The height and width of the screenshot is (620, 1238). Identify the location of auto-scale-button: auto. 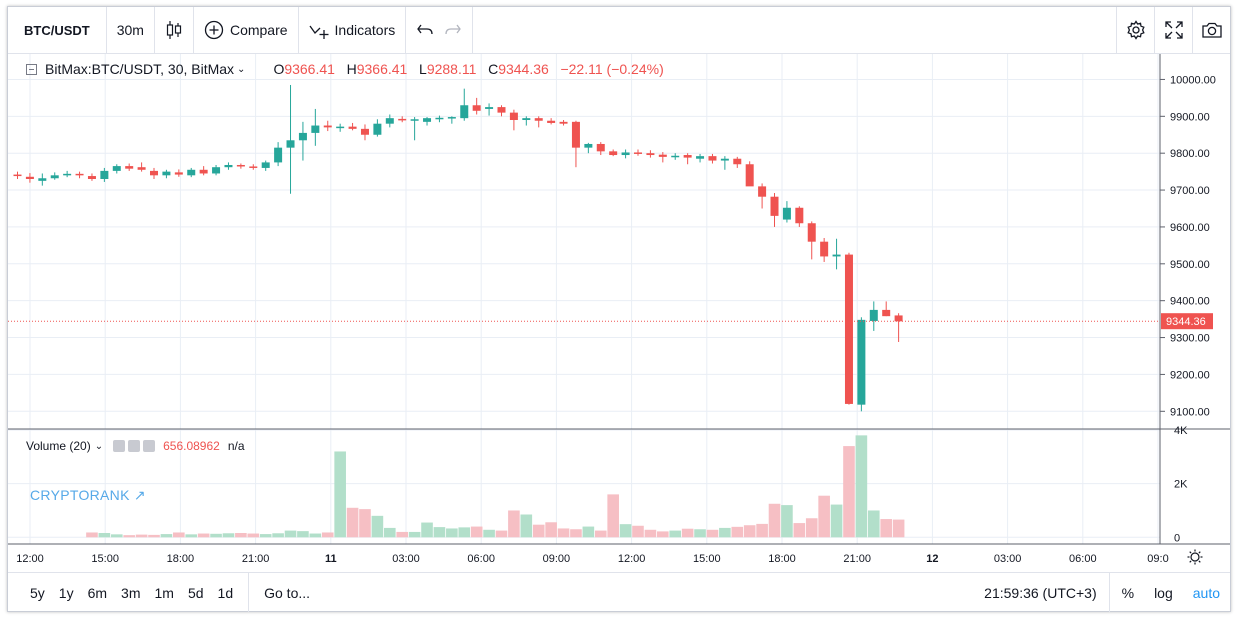
(1206, 592).